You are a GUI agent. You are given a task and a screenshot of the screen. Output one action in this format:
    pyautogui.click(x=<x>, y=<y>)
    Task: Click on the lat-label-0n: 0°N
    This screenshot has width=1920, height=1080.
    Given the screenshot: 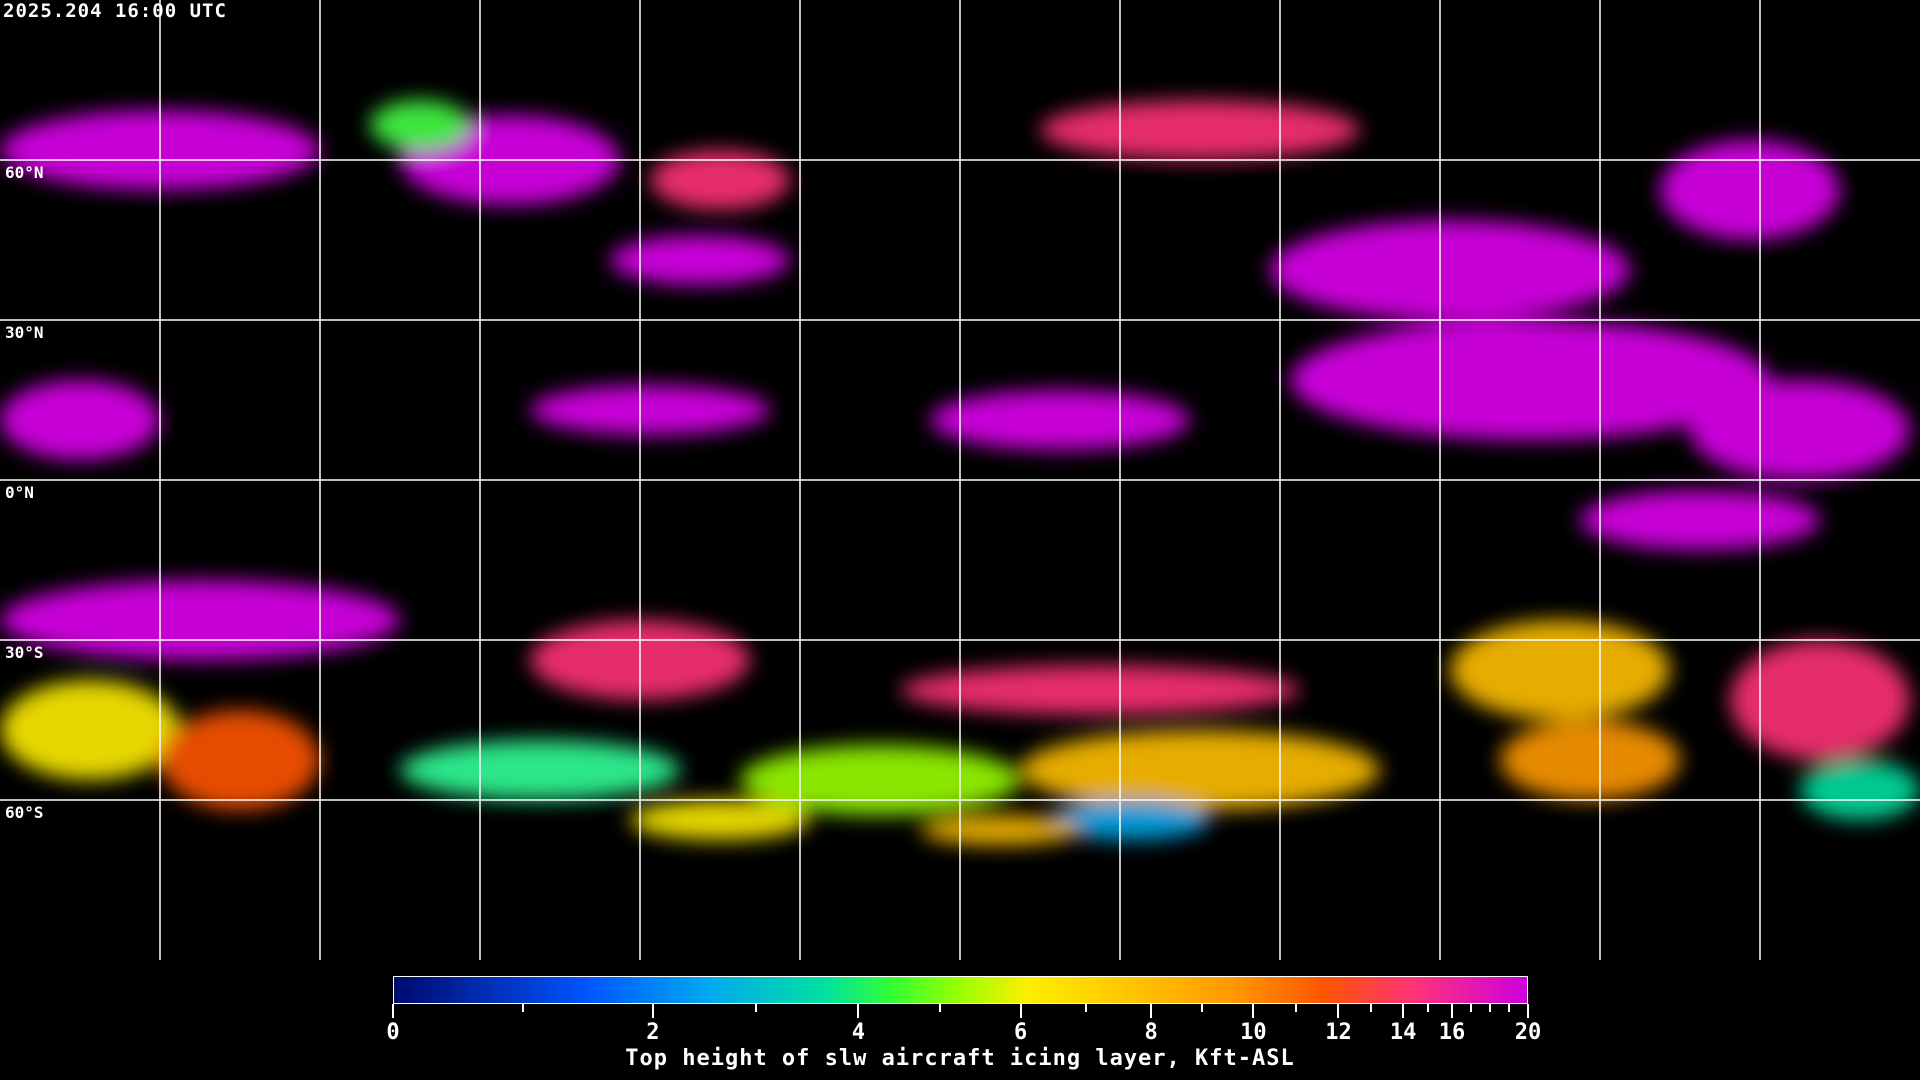 What is the action you would take?
    pyautogui.click(x=19, y=492)
    